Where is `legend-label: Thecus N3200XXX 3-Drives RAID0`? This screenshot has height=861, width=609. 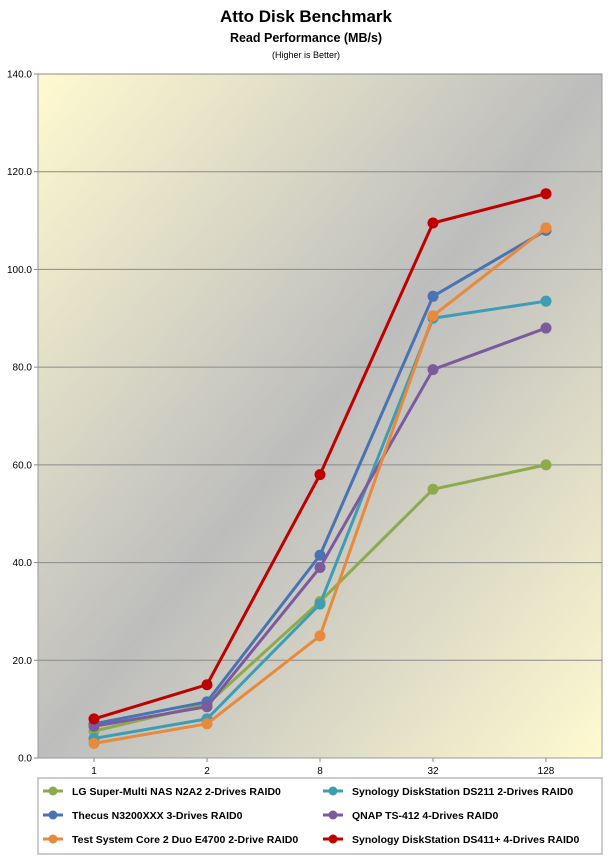 legend-label: Thecus N3200XXX 3-Drives RAID0 is located at coordinates (157, 816).